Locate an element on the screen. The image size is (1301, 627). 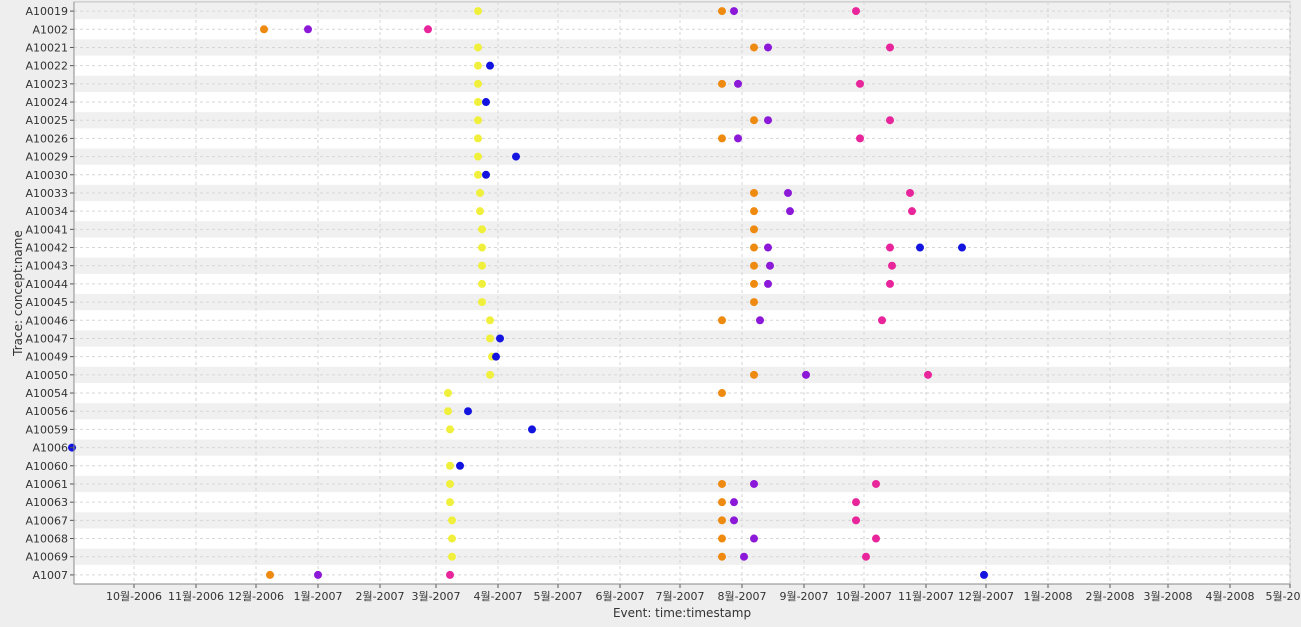
x-tick-label: 3월-2008 is located at coordinates (1167, 596).